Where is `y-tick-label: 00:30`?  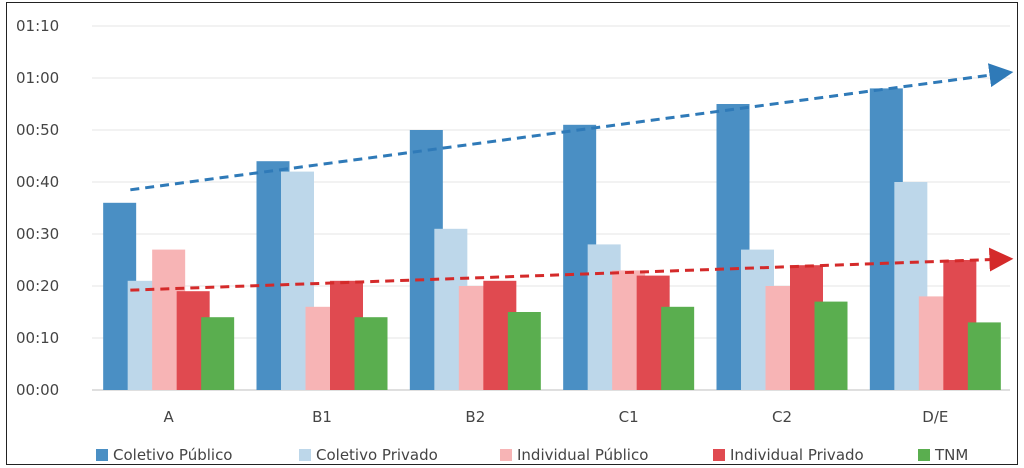 y-tick-label: 00:30 is located at coordinates (37, 234).